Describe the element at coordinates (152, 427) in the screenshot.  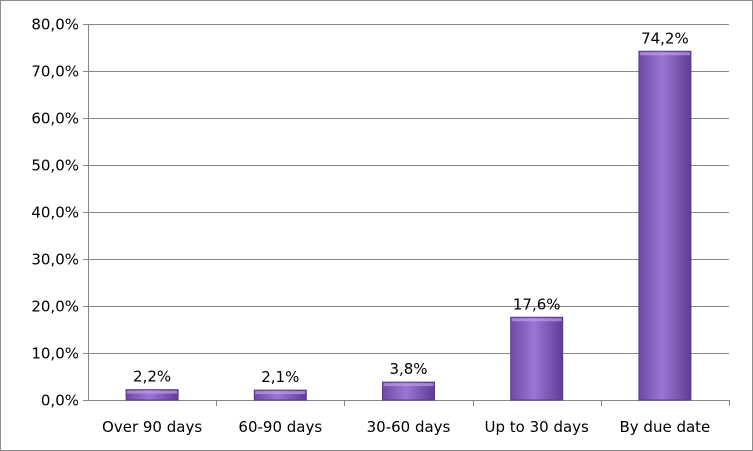
I see `category-label: Over 90 days` at that location.